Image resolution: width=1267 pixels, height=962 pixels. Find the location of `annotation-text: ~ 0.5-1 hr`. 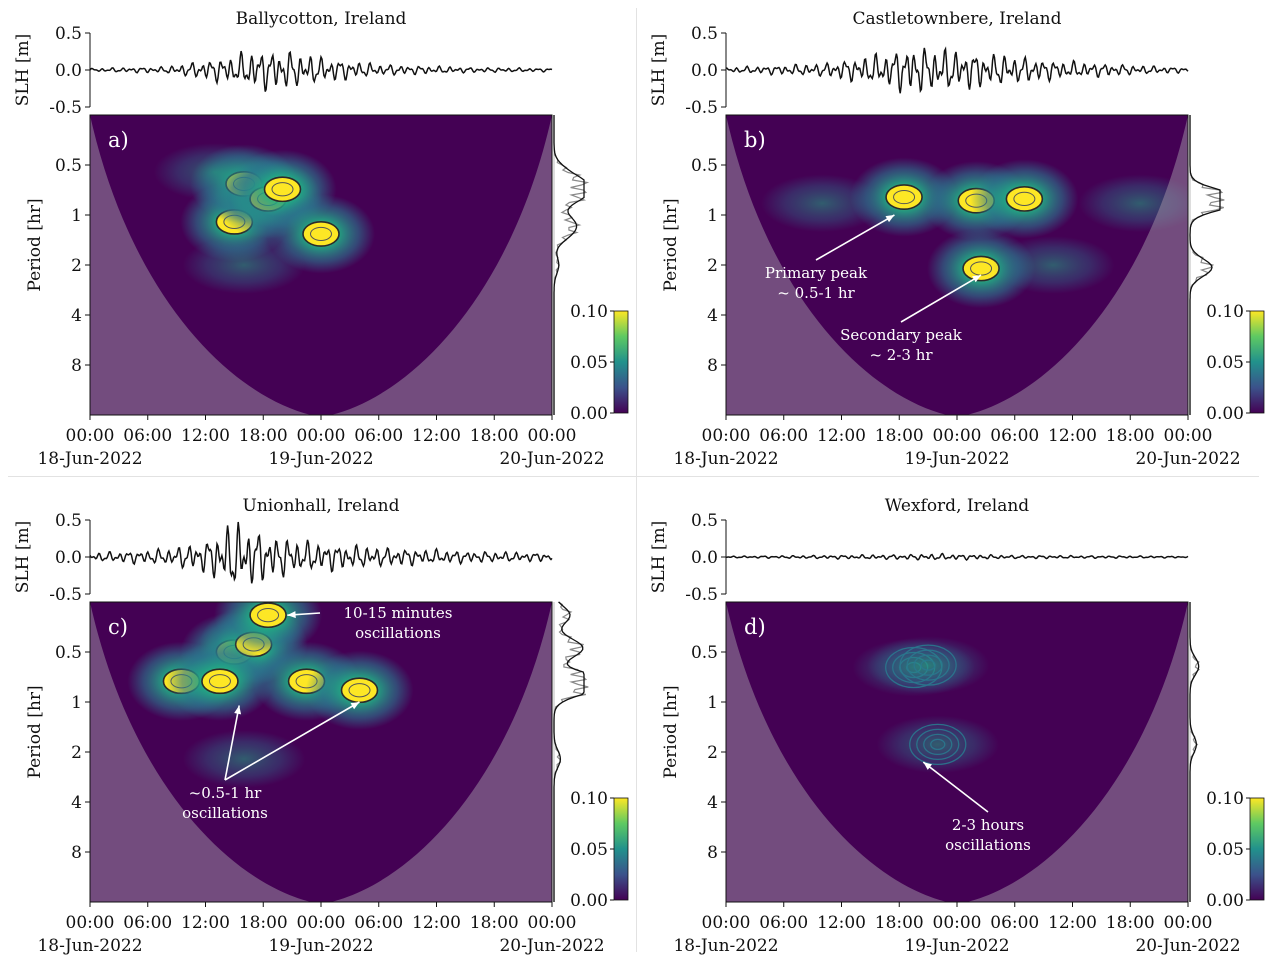

annotation-text: ~ 0.5-1 hr is located at coordinates (816, 293).